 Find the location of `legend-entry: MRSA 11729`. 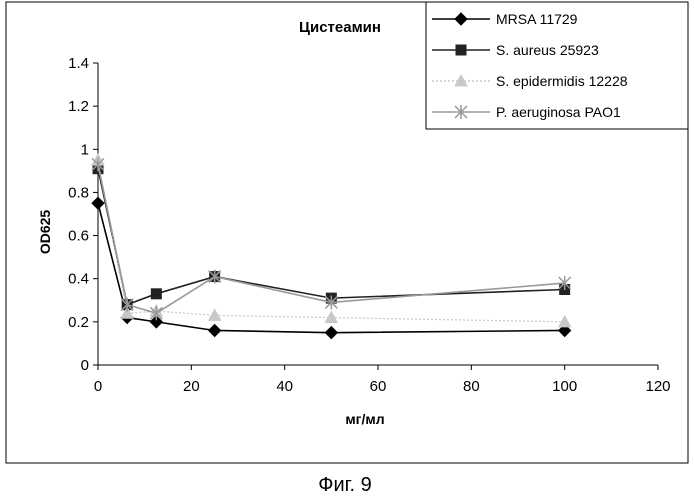

legend-entry: MRSA 11729 is located at coordinates (505, 19).